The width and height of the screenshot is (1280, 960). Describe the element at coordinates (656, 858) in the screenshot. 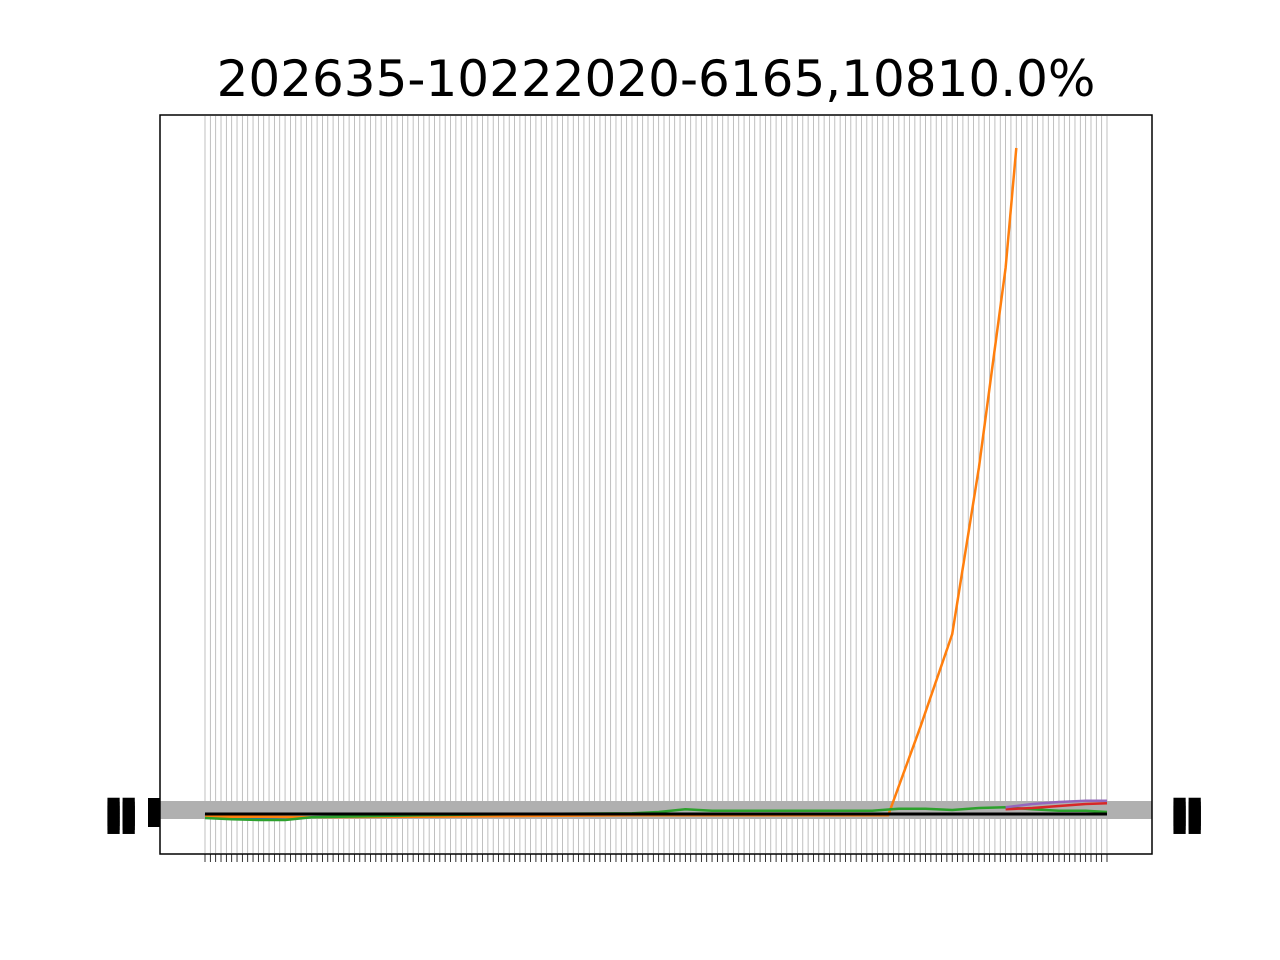

I see `x-tick-marks` at that location.